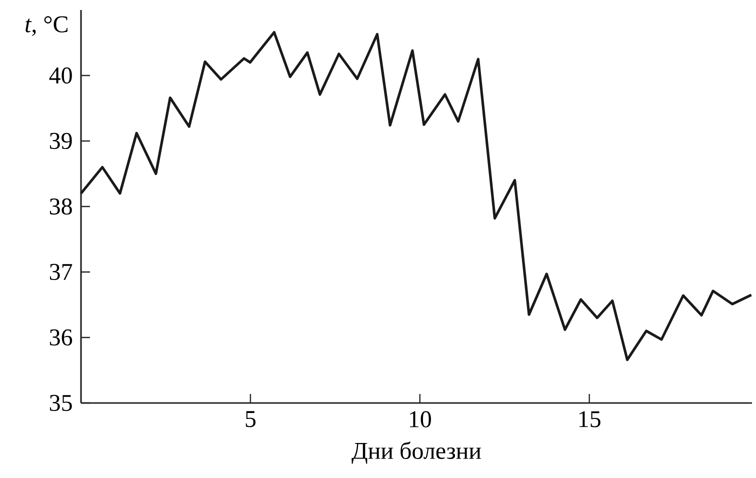  I want to click on y-tick-label: 36, so click(61, 337).